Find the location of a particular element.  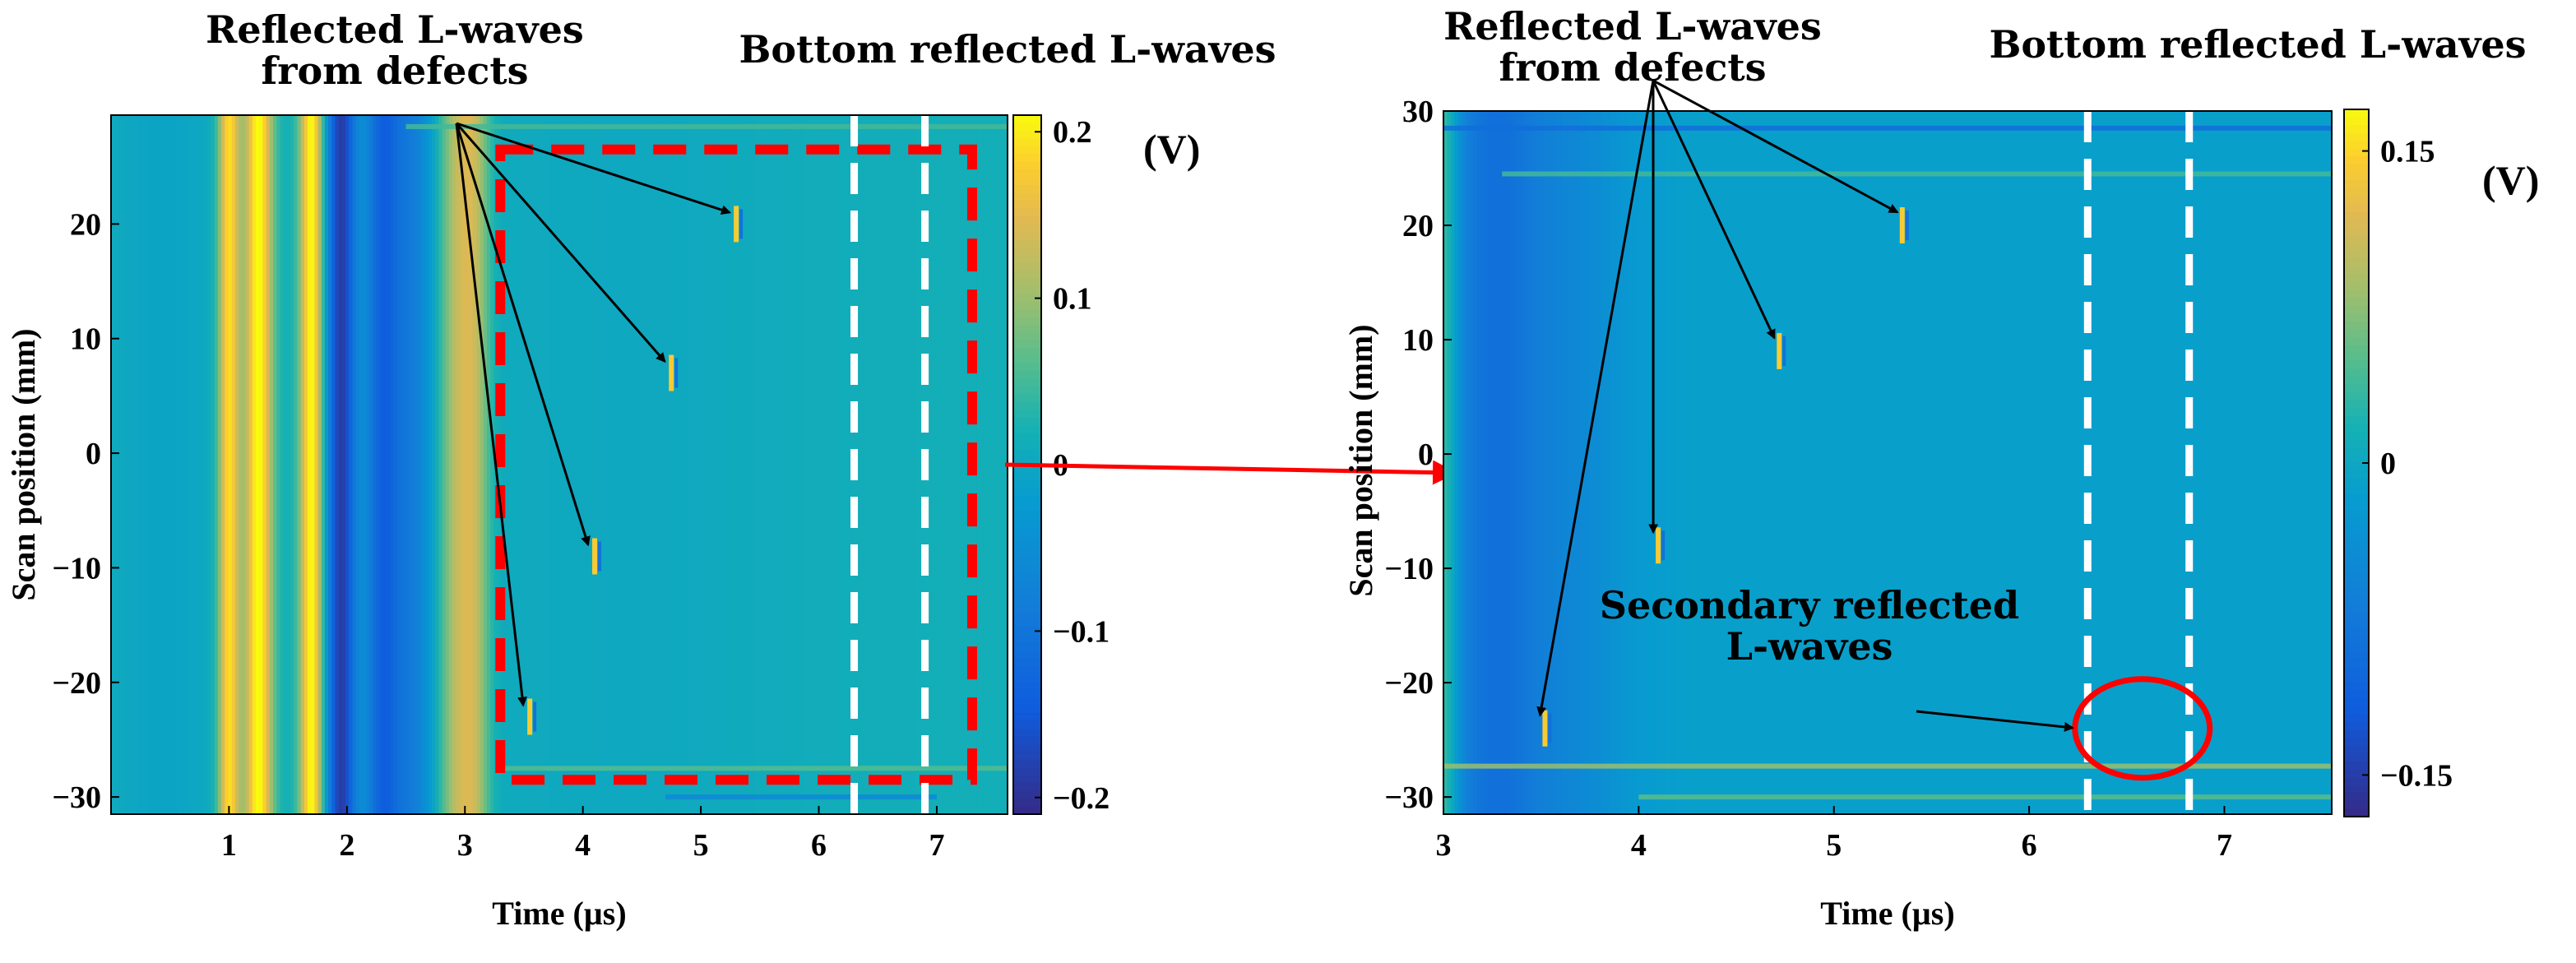

left-y-axis-label: Scan position (mm) is located at coordinates (24, 464).